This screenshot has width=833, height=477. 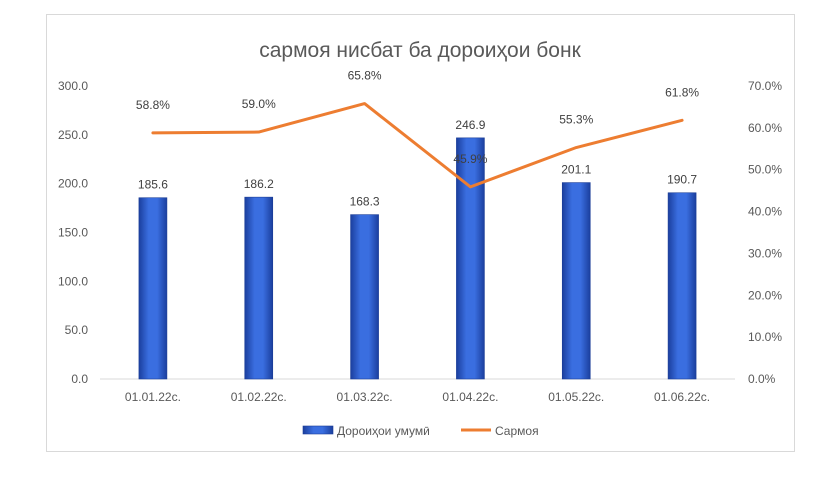 I want to click on x-tick-label: 01.06.22с., so click(x=682, y=397).